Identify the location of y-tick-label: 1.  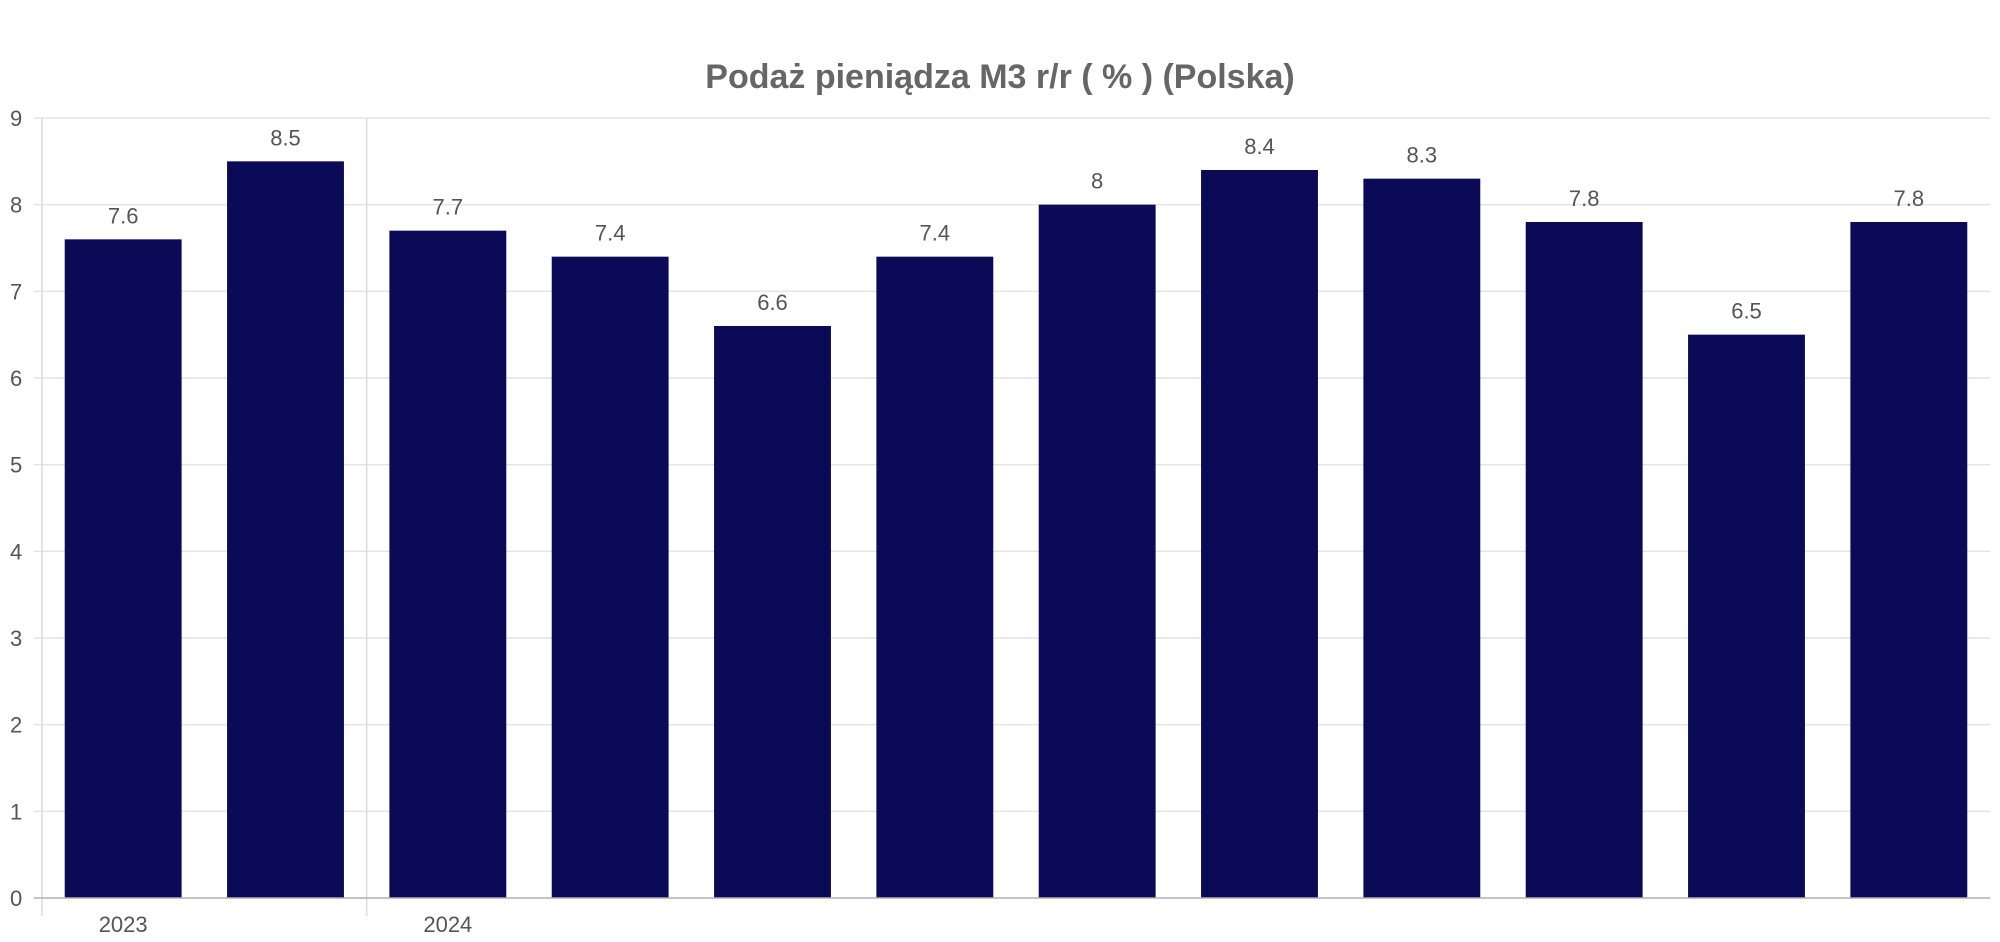
(16, 811).